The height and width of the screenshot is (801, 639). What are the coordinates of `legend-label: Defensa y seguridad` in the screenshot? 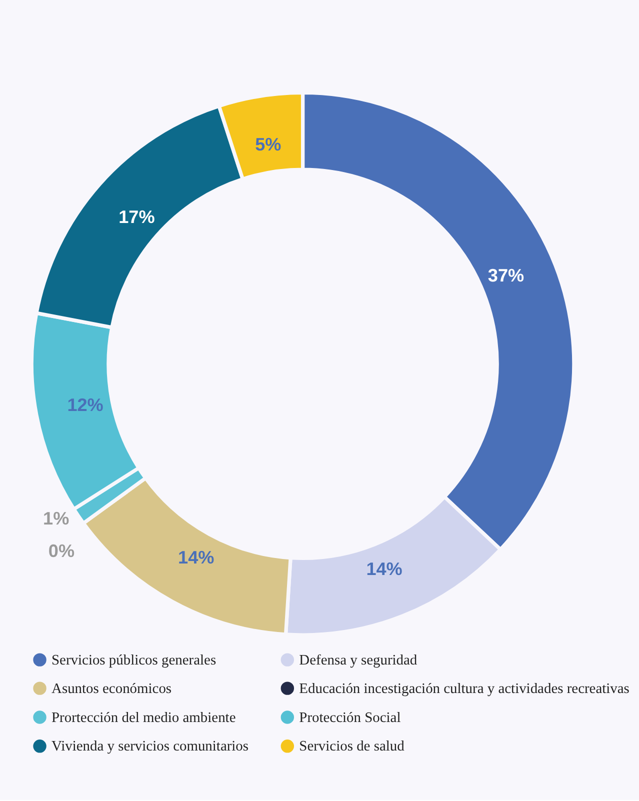 It's located at (358, 660).